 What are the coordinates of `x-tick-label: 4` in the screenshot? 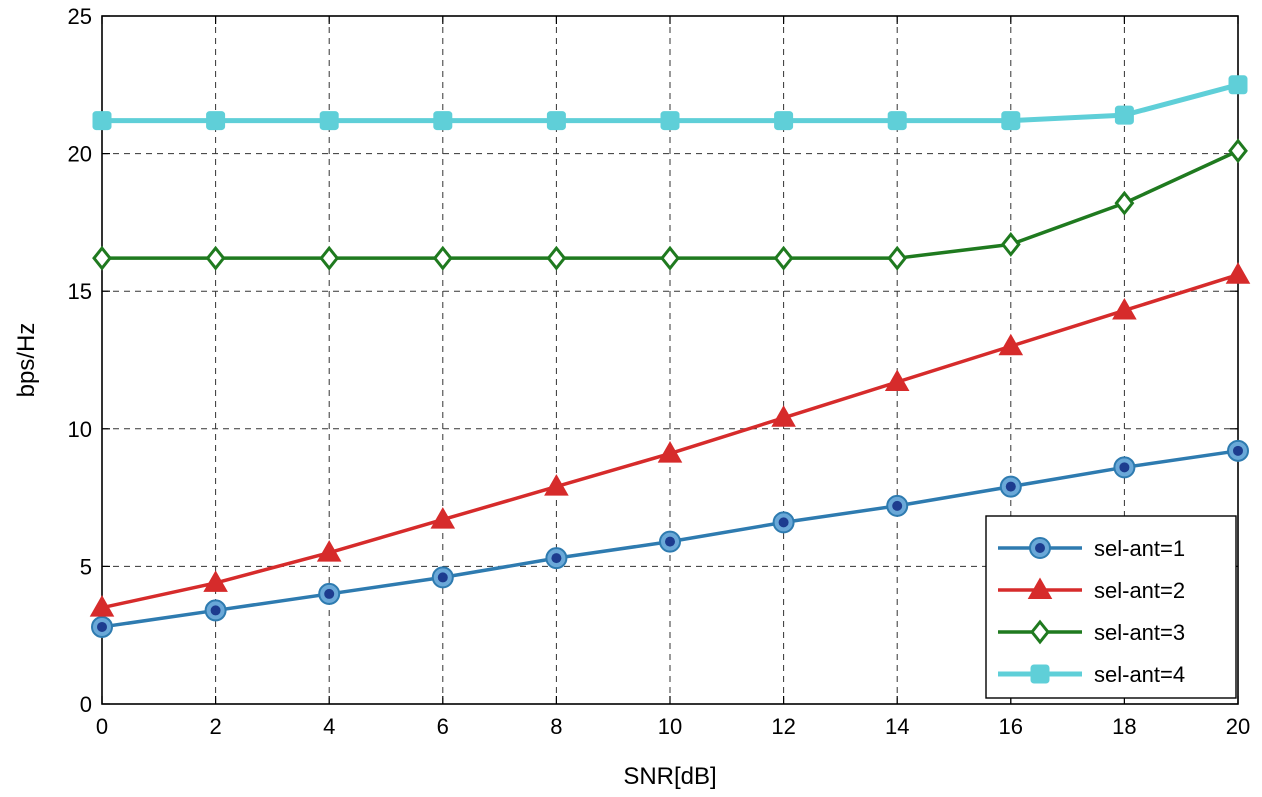 It's located at (329, 726).